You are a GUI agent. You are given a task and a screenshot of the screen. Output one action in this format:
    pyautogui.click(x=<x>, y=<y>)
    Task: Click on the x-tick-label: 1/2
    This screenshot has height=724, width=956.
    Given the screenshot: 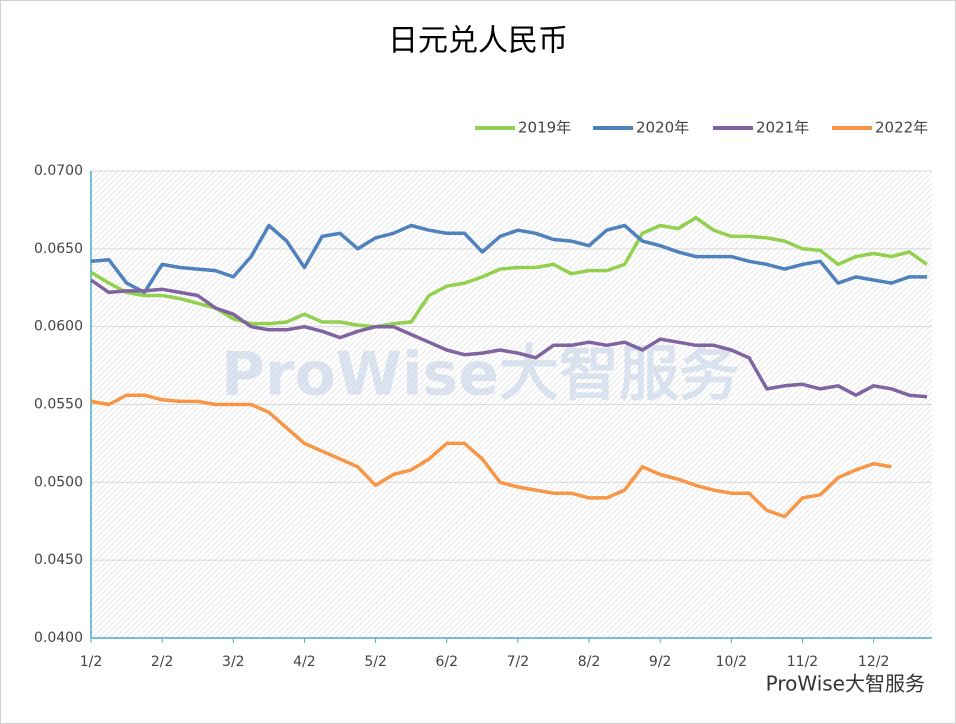 What is the action you would take?
    pyautogui.click(x=91, y=662)
    